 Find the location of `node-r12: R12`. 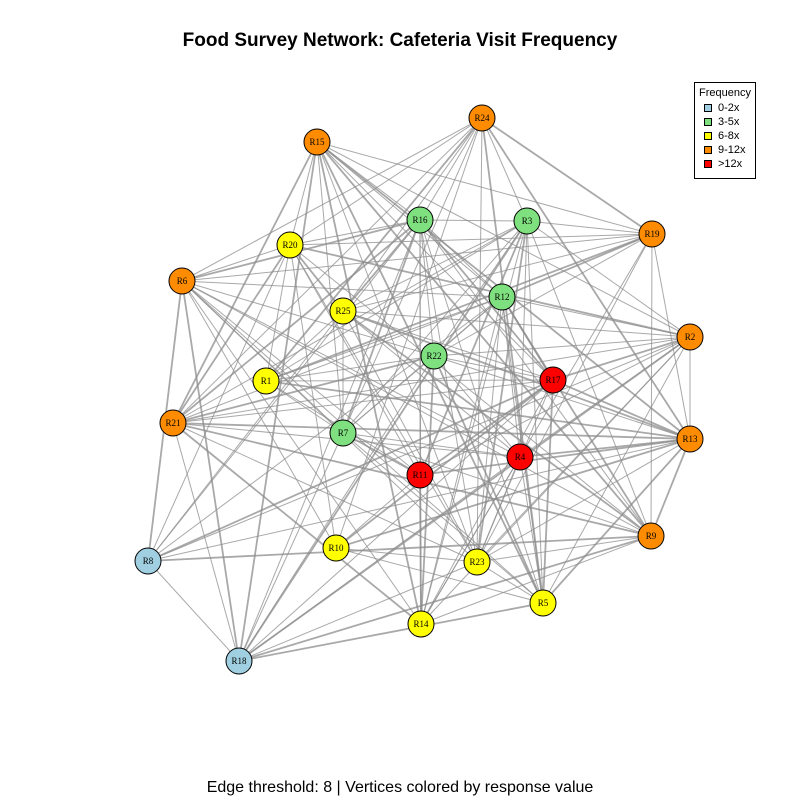

node-r12: R12 is located at coordinates (502, 297).